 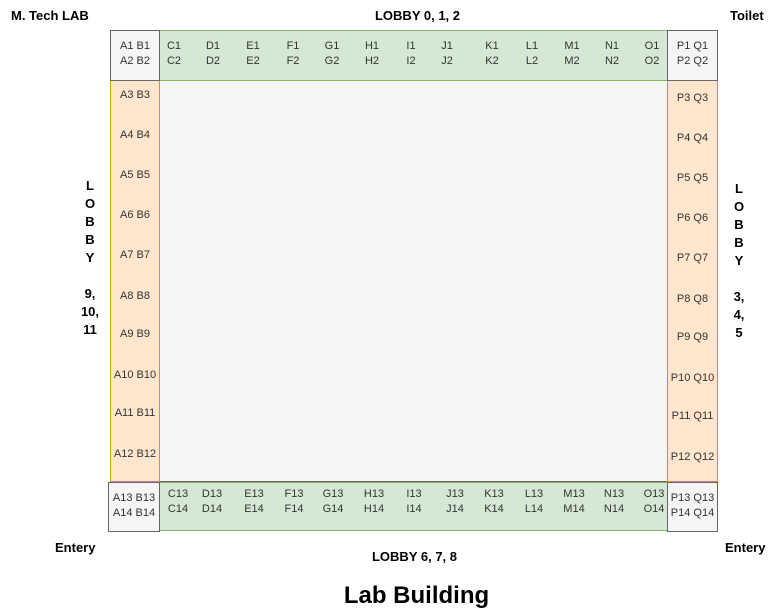 What do you see at coordinates (574, 509) in the screenshot?
I see `room-label: M14` at bounding box center [574, 509].